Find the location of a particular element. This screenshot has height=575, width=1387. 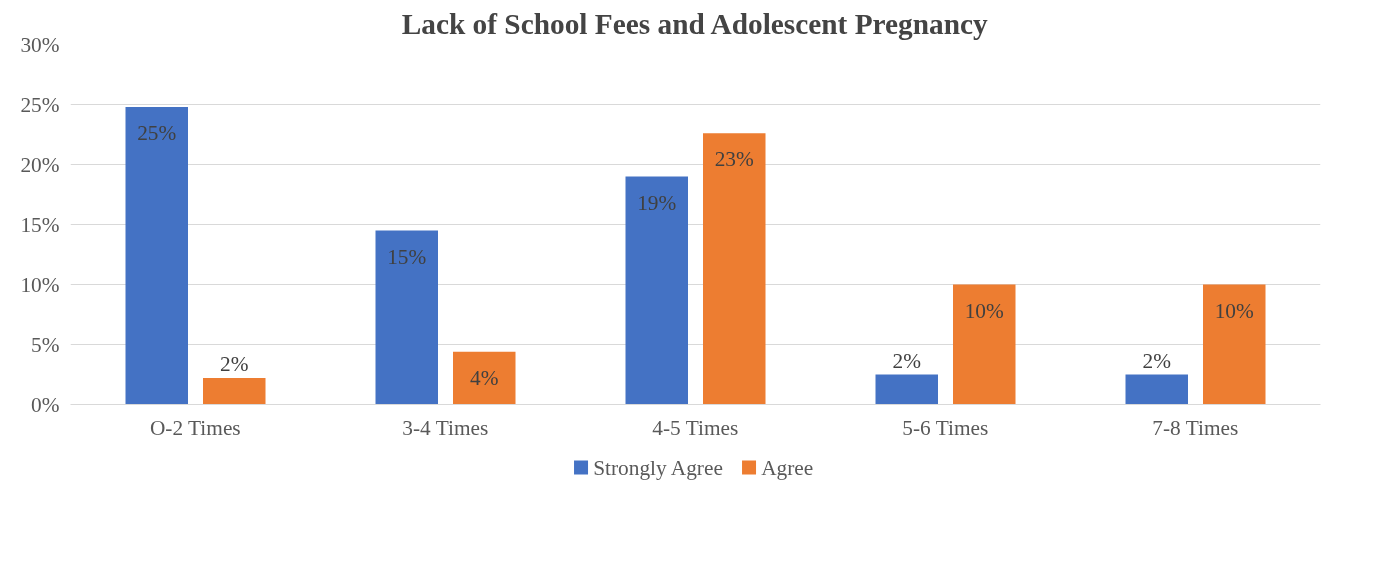

data-label: 25% is located at coordinates (157, 132).